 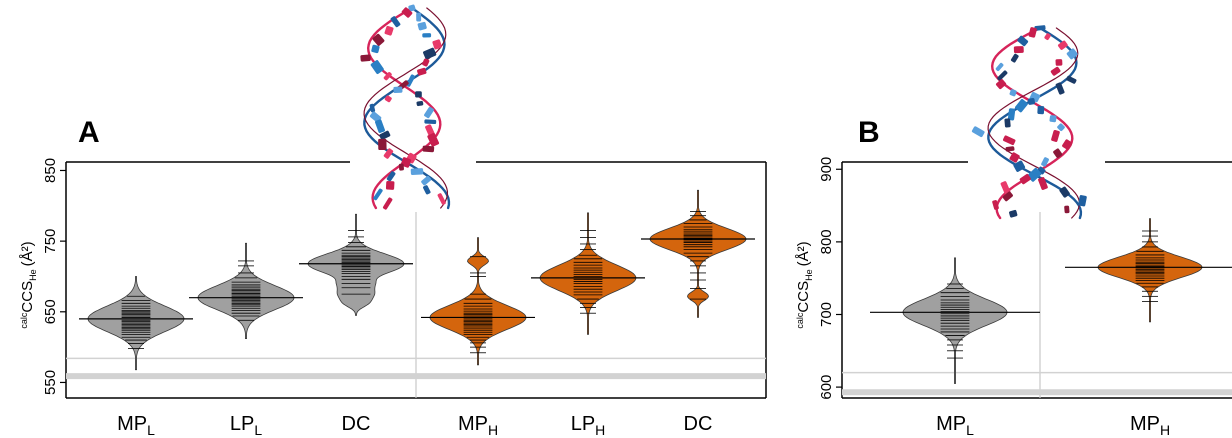 I want to click on y-axis-label-sub: He, so click(x=33, y=275).